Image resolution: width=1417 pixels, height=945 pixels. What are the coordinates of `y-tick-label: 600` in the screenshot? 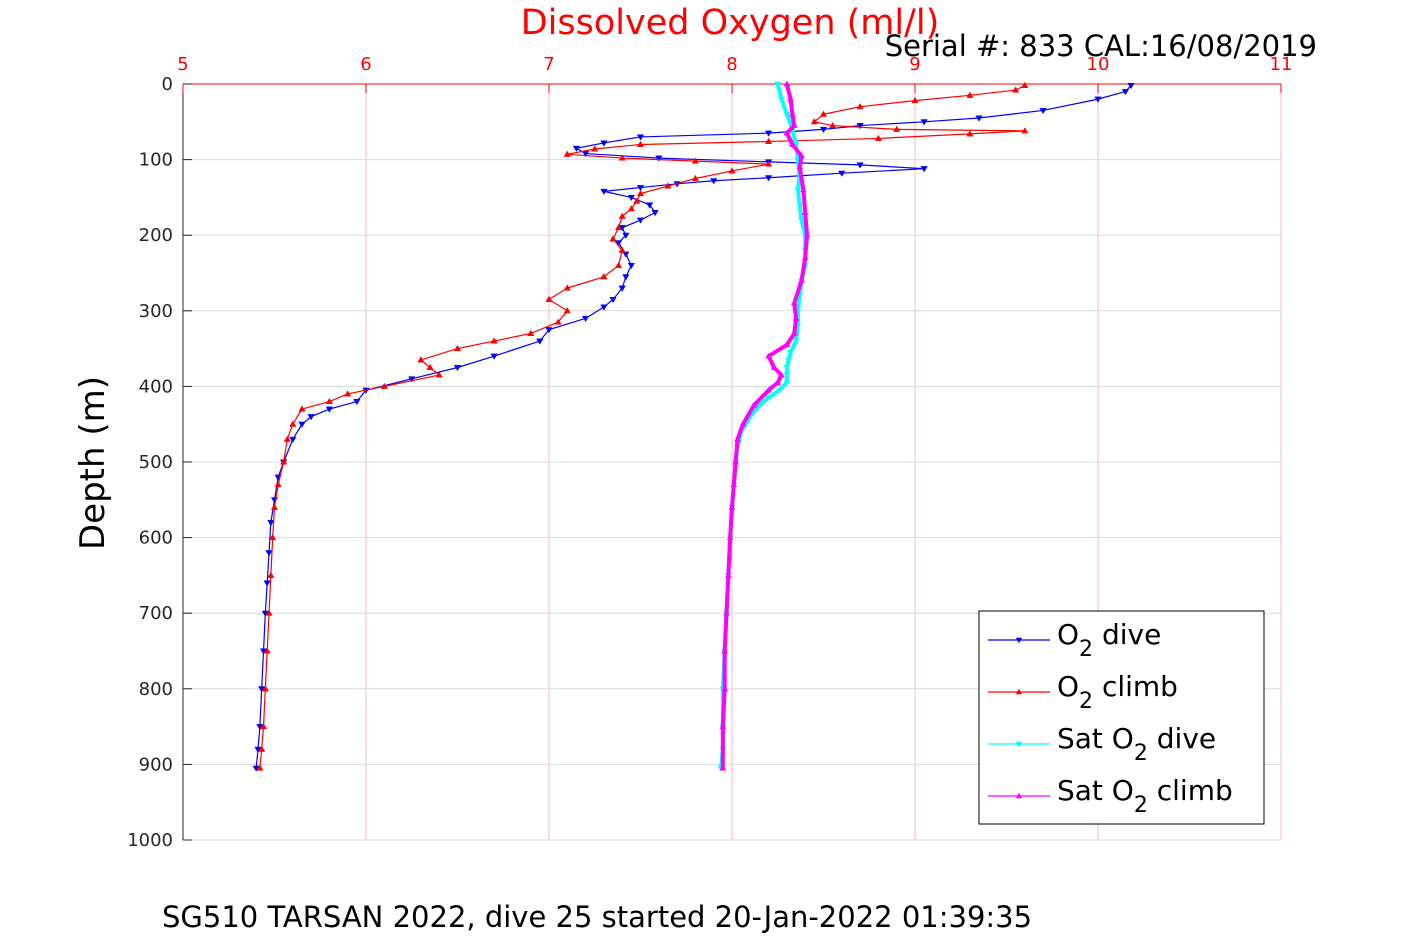 It's located at (156, 538).